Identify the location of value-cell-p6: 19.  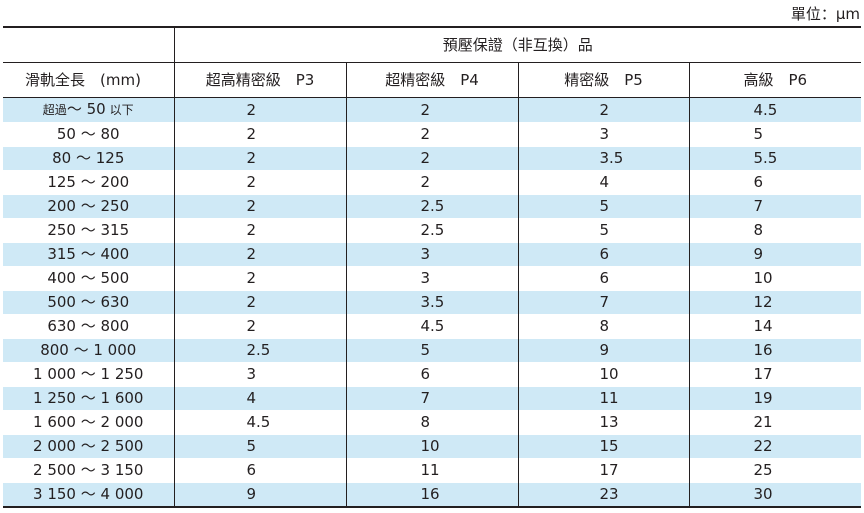
(775, 398).